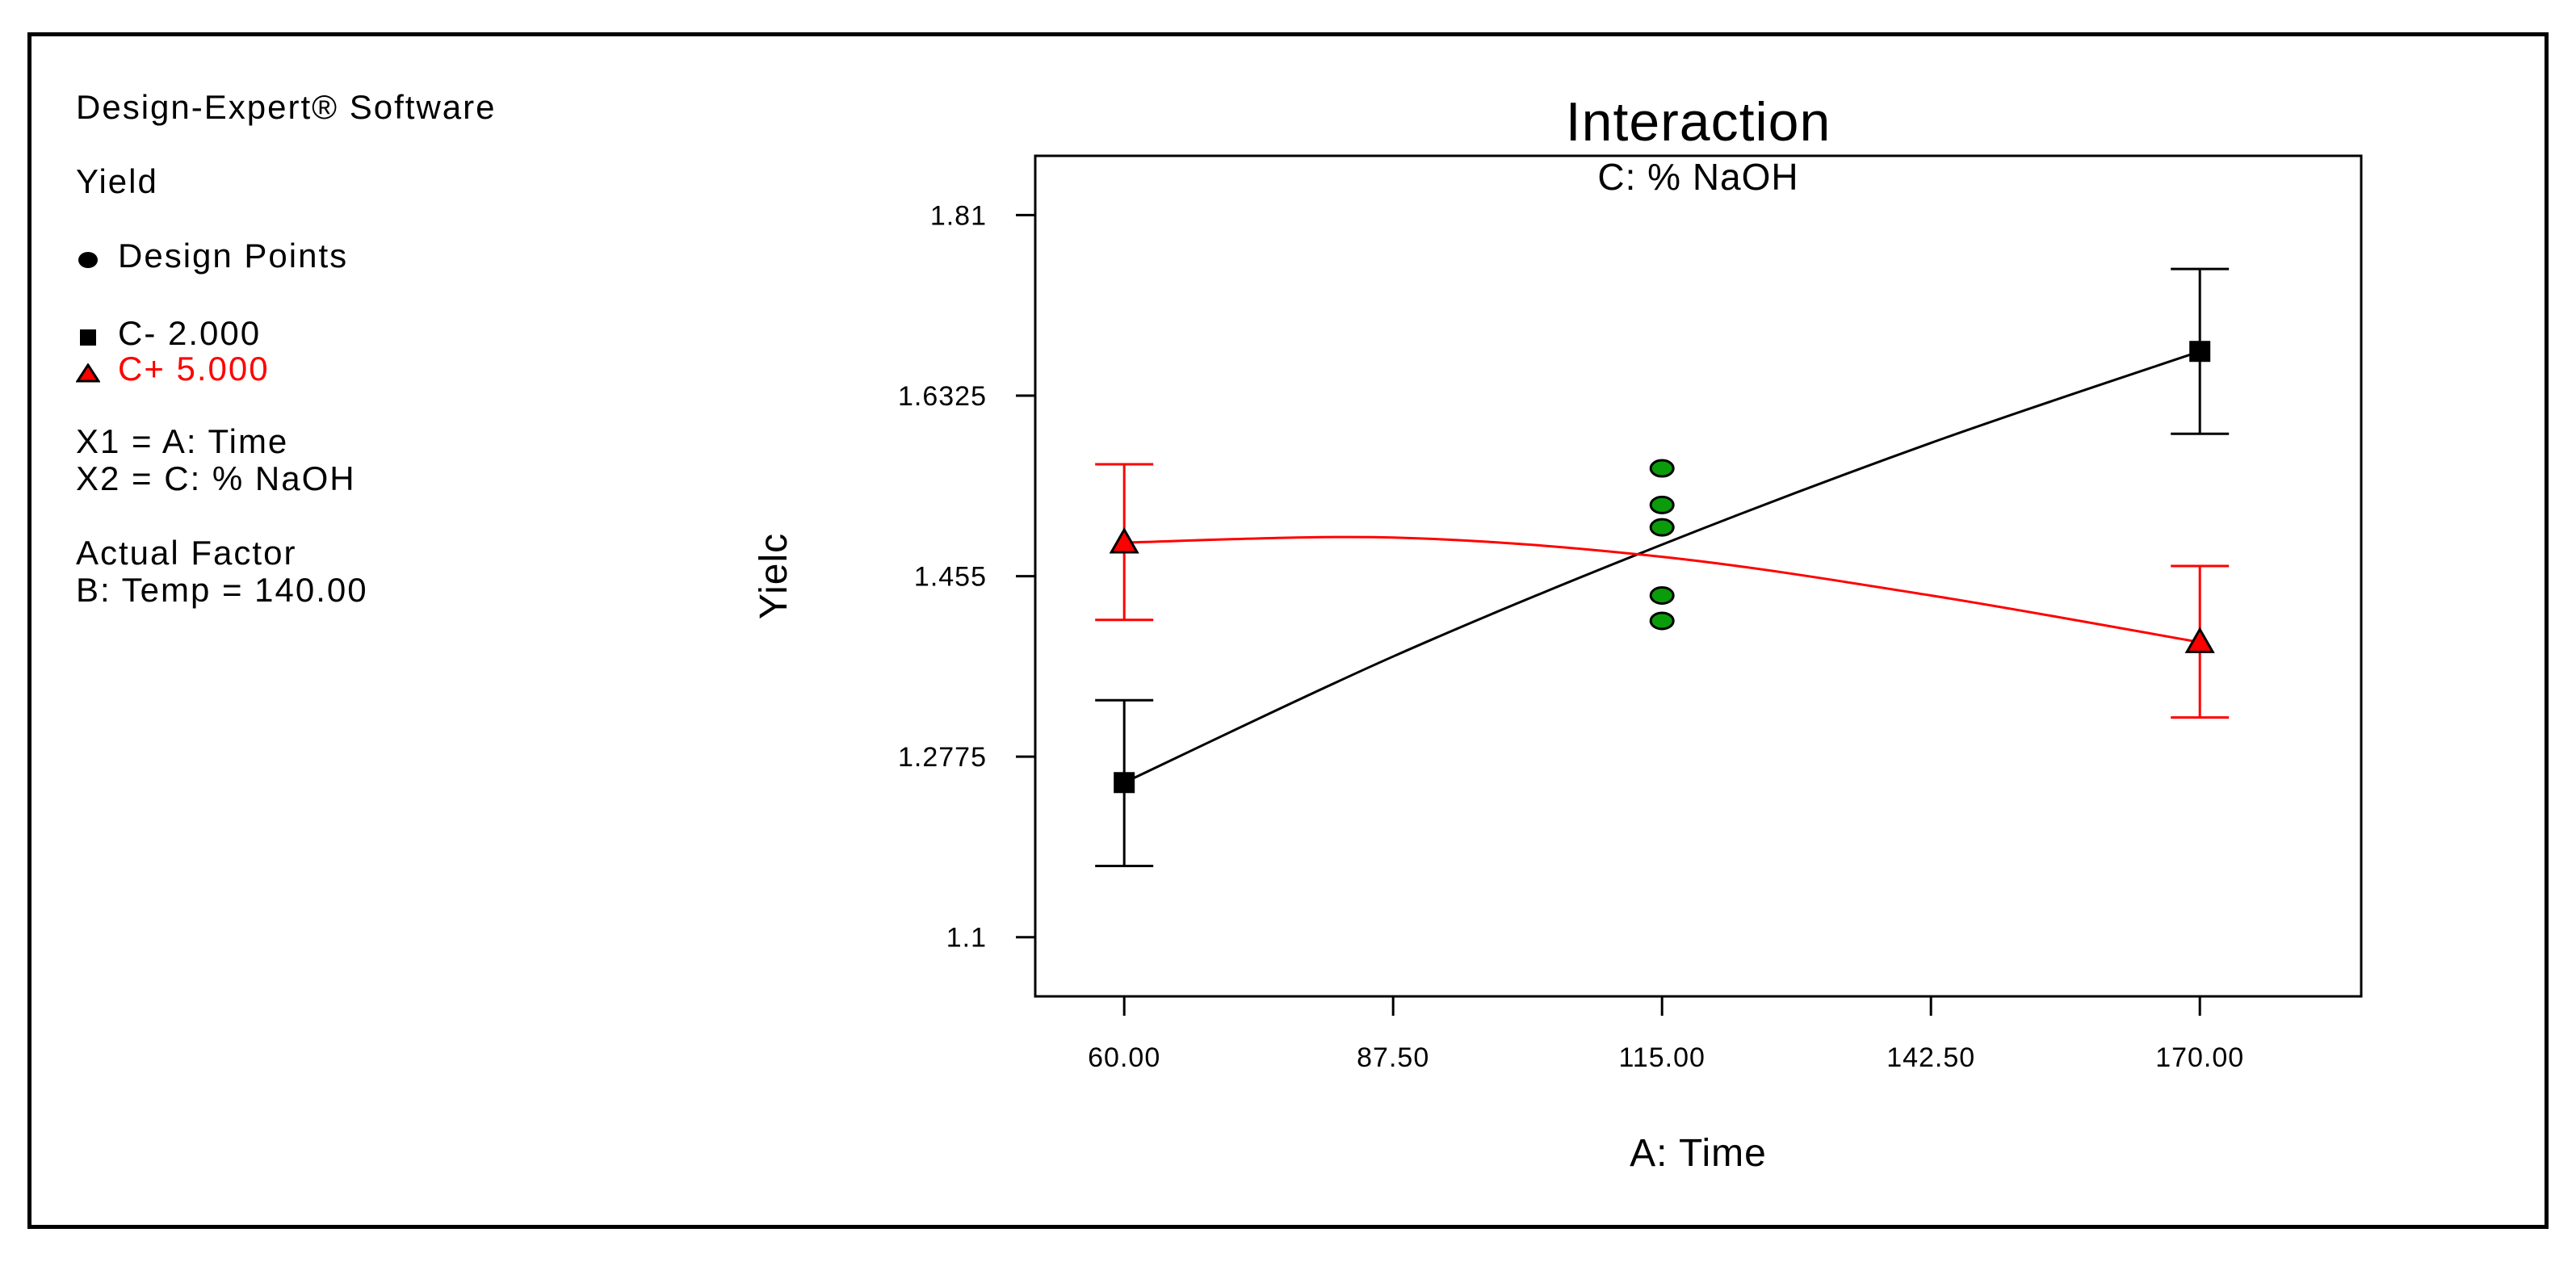 This screenshot has width=2576, height=1262. What do you see at coordinates (966, 939) in the screenshot?
I see `y-tick-label: 1.1` at bounding box center [966, 939].